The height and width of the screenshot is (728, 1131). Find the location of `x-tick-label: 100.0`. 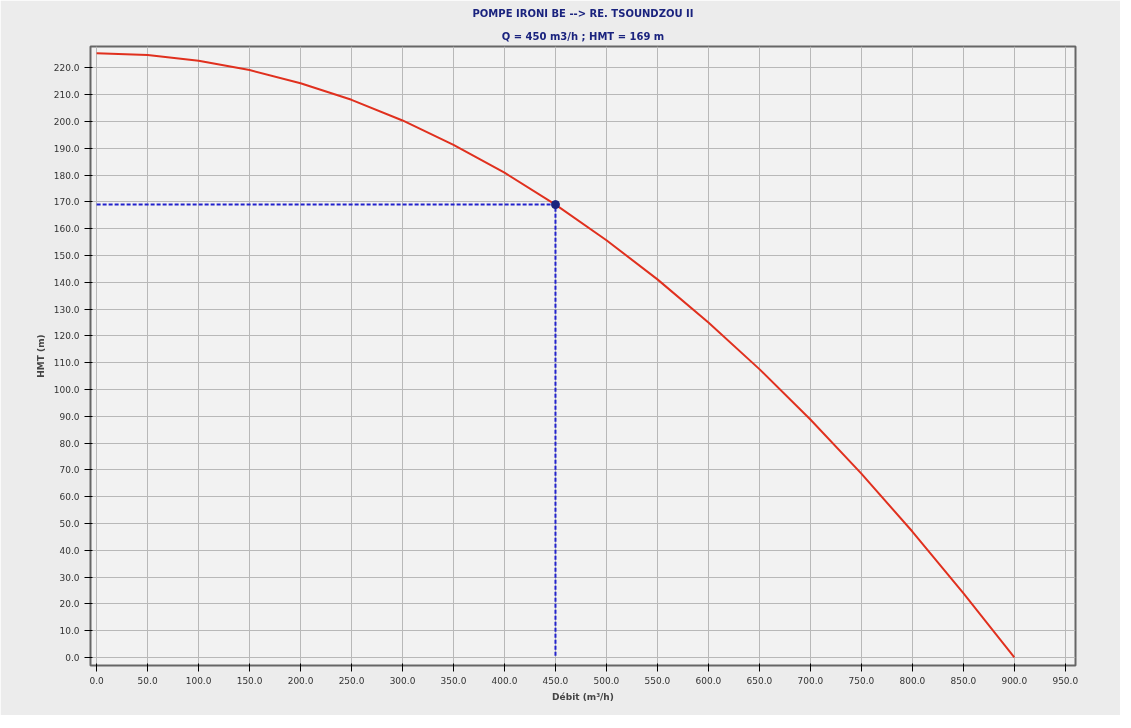

x-tick-label: 100.0 is located at coordinates (198, 680).